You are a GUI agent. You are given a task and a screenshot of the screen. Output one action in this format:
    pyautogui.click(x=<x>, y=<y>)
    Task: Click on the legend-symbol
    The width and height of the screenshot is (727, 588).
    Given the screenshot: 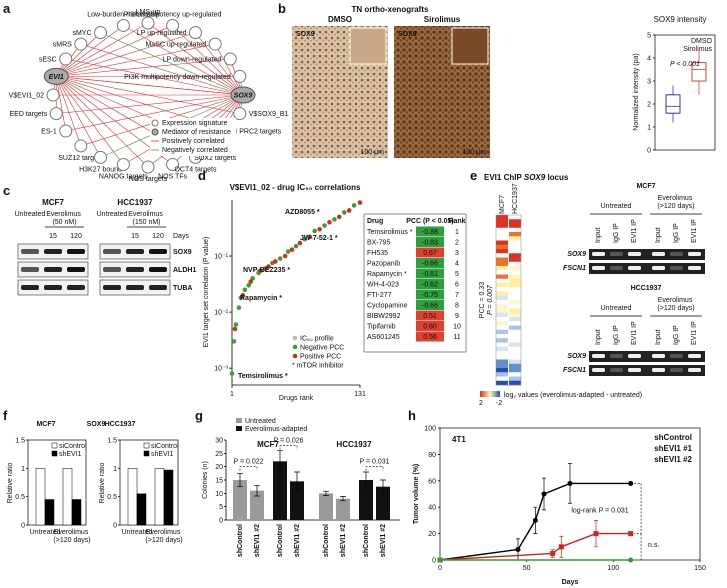 What is the action you would take?
    pyautogui.click(x=155, y=123)
    